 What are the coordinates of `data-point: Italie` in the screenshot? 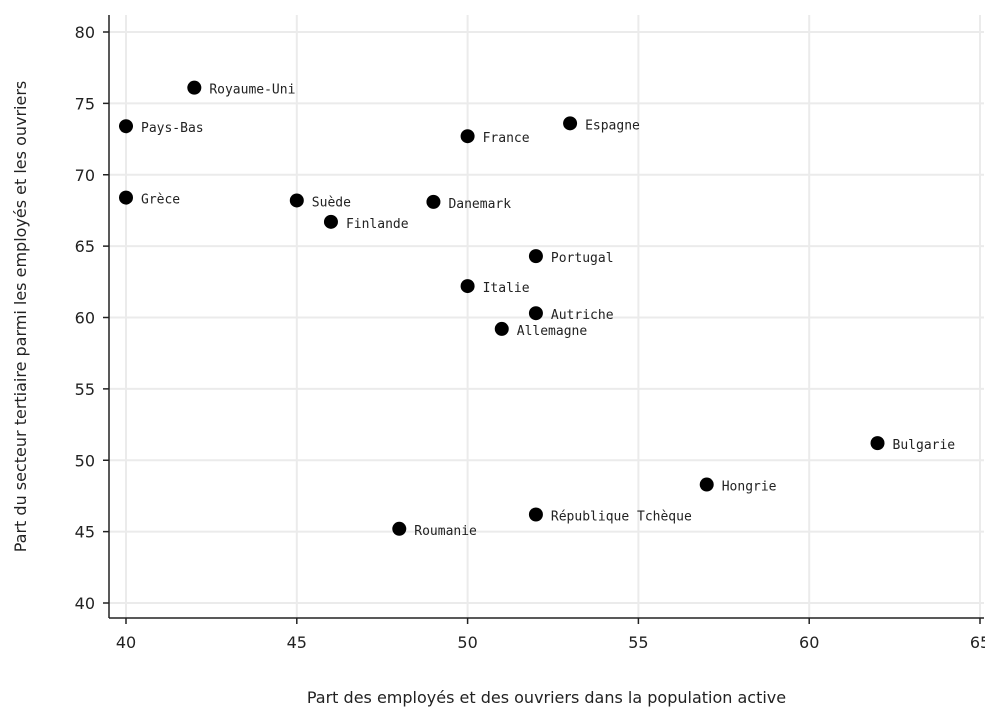 It's located at (495, 287).